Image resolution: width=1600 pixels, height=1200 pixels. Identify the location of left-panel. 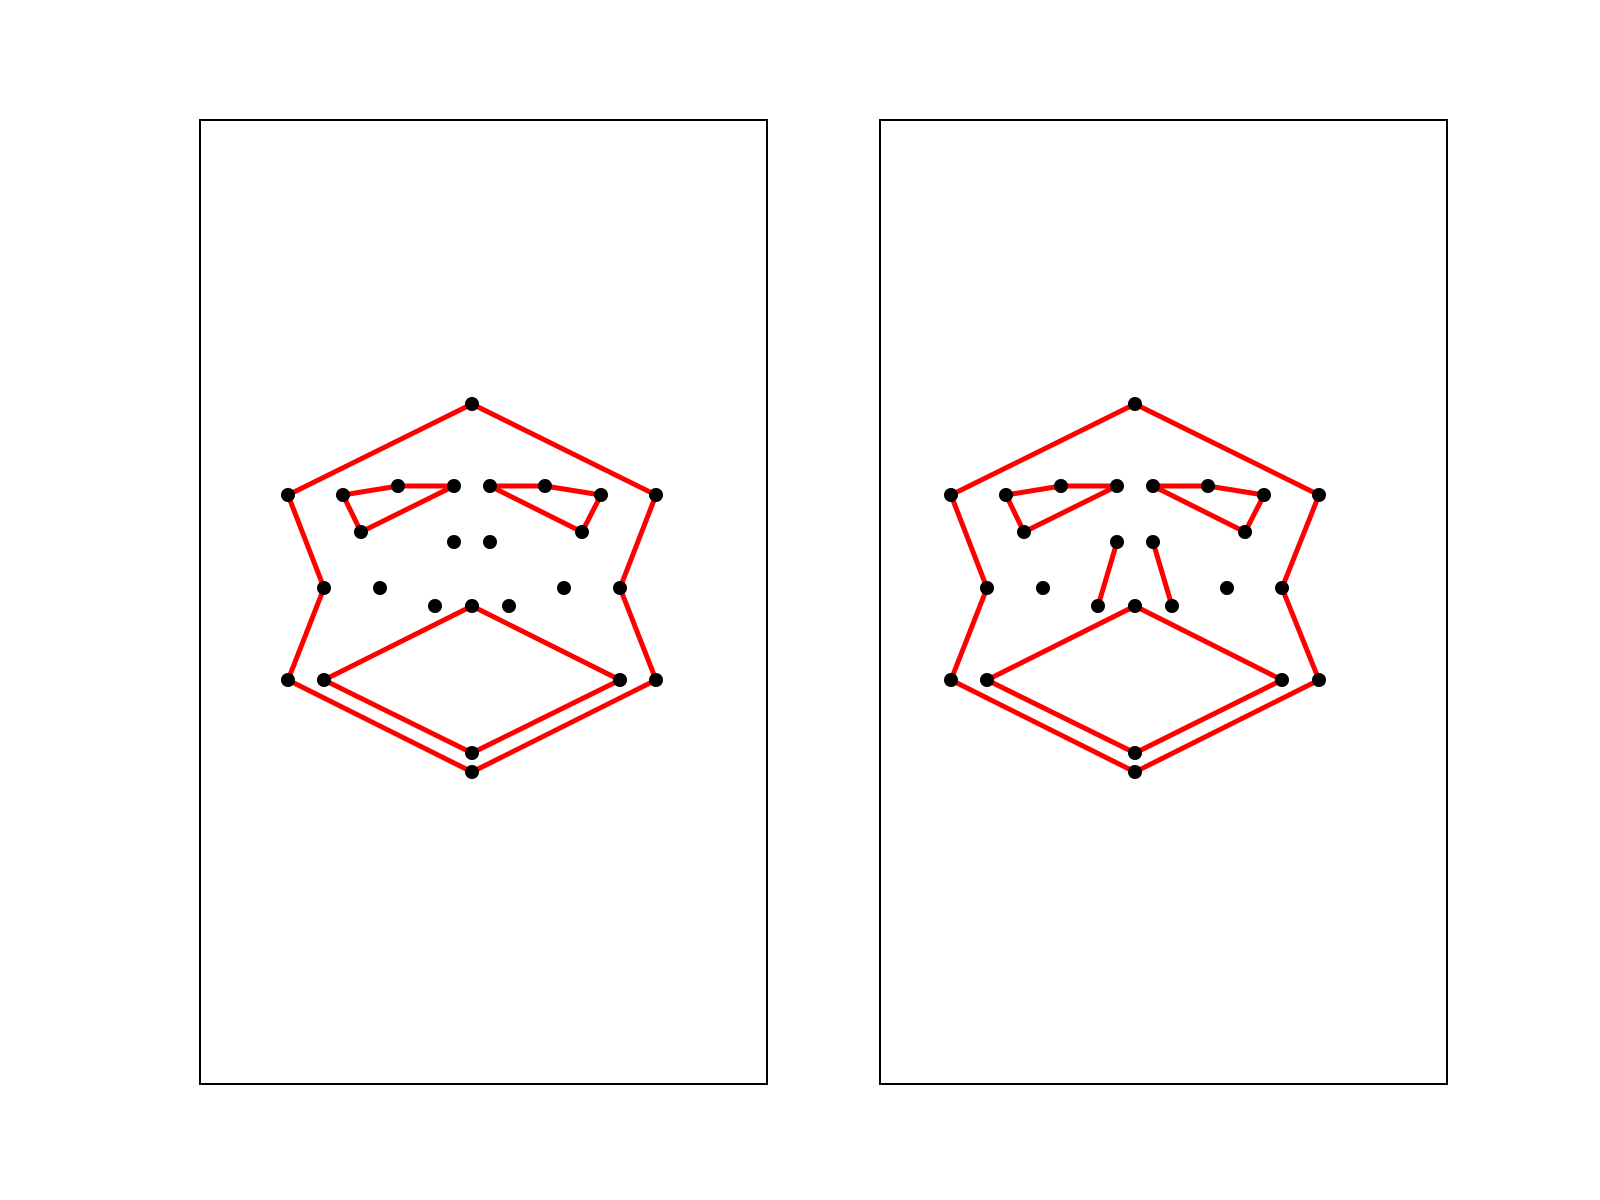
(472, 588).